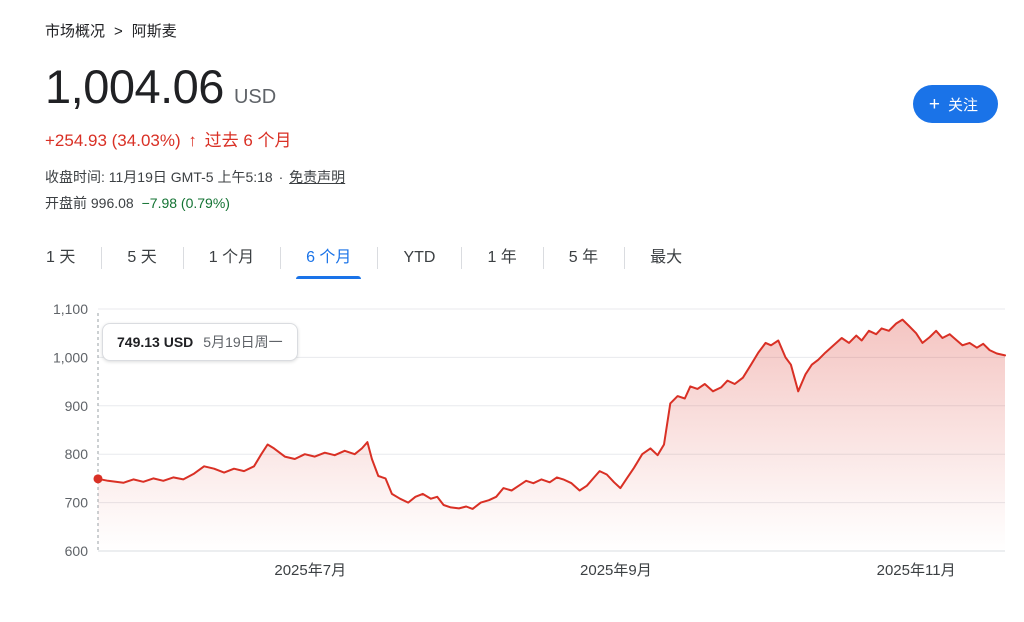 The height and width of the screenshot is (622, 1024). Describe the element at coordinates (154, 31) in the screenshot. I see `breadcrumb-stock-name: 阿斯麦` at that location.